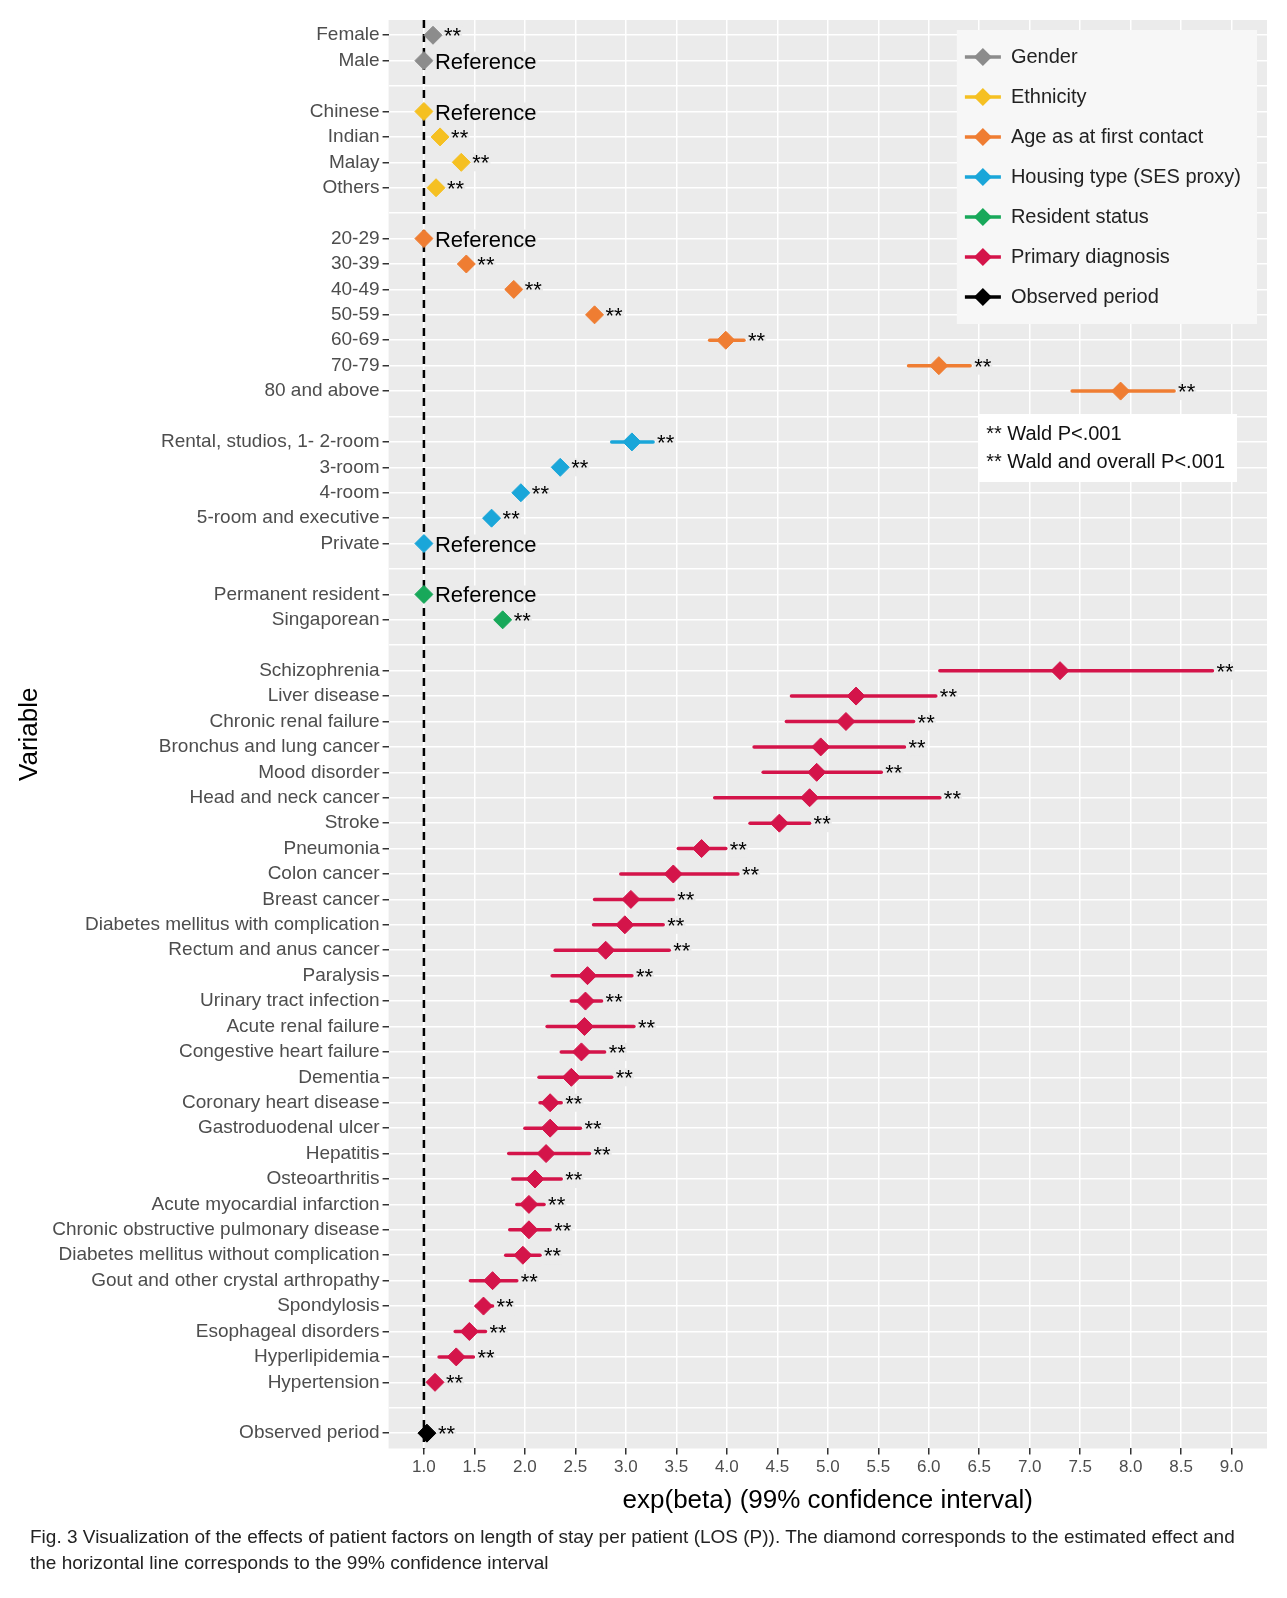 The width and height of the screenshot is (1287, 1598). Describe the element at coordinates (1048, 95) in the screenshot. I see `legend-label: Ethnicity` at that location.